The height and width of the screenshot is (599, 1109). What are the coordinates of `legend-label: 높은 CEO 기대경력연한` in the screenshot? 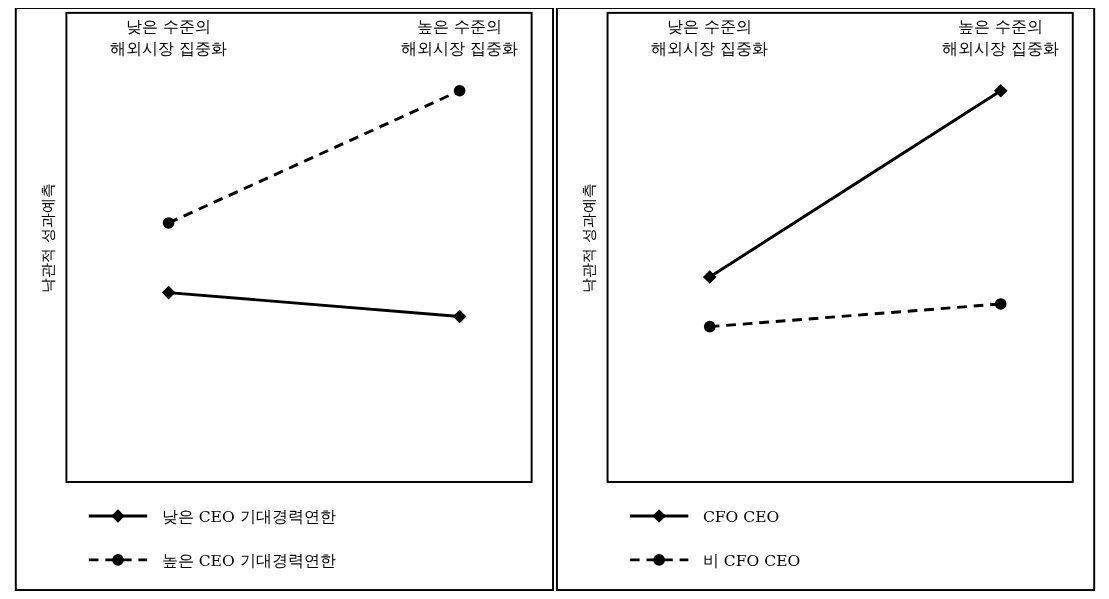 It's located at (248, 560).